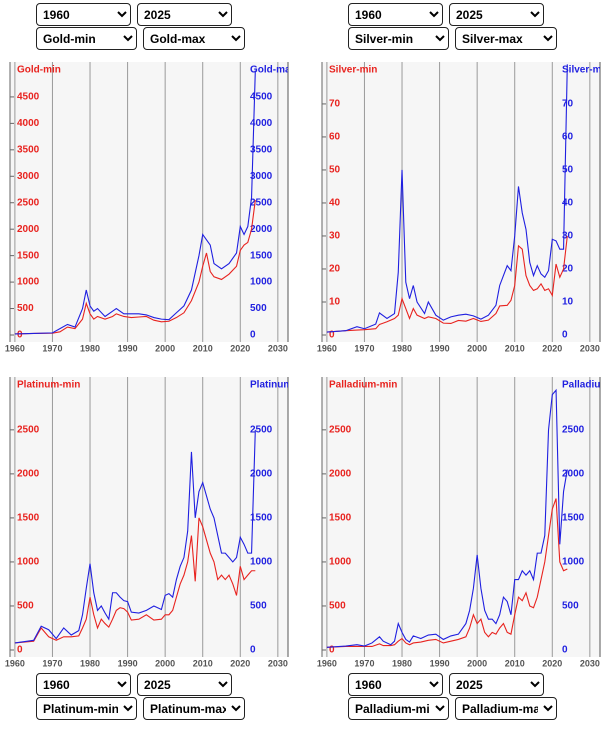 The image size is (606, 729). Describe the element at coordinates (398, 38) in the screenshot. I see `min-select: Silver-min` at that location.